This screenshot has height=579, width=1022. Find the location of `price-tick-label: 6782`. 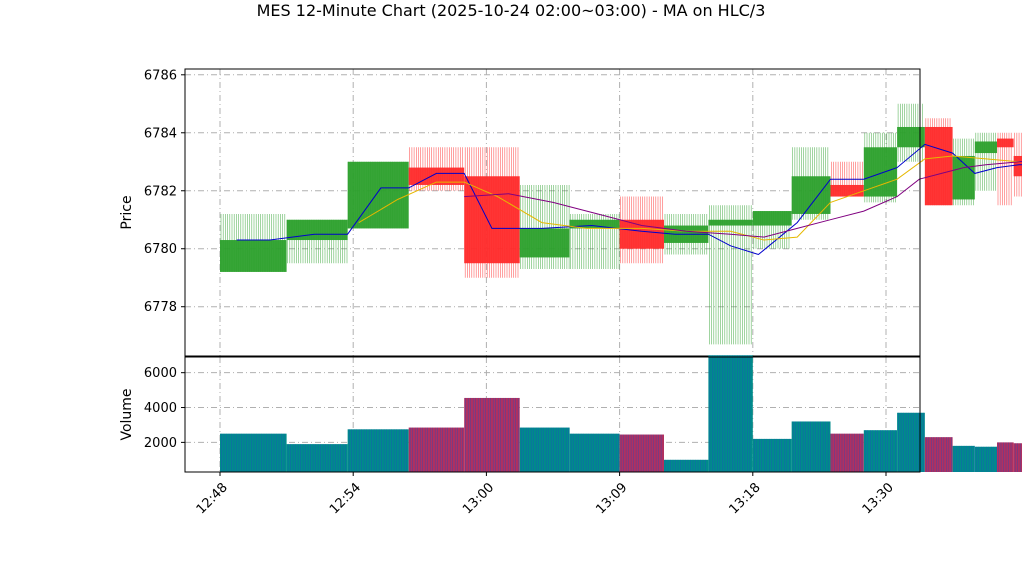

price-tick-label: 6782 is located at coordinates (160, 191).